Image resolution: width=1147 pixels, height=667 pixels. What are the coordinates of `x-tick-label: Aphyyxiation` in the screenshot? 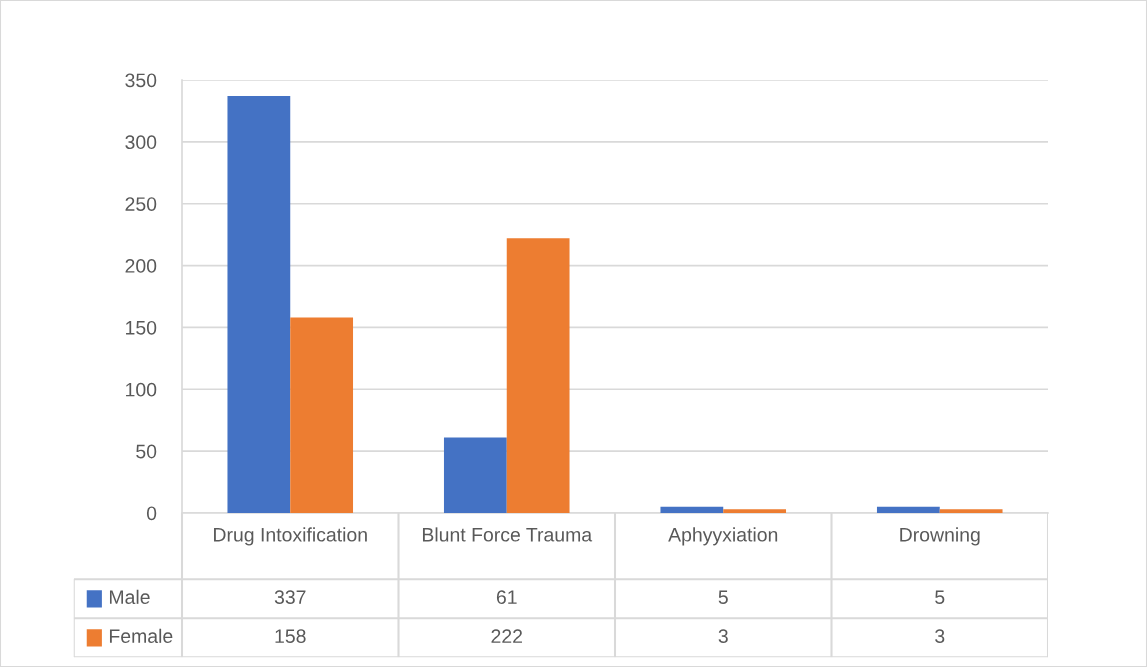 It's located at (723, 536).